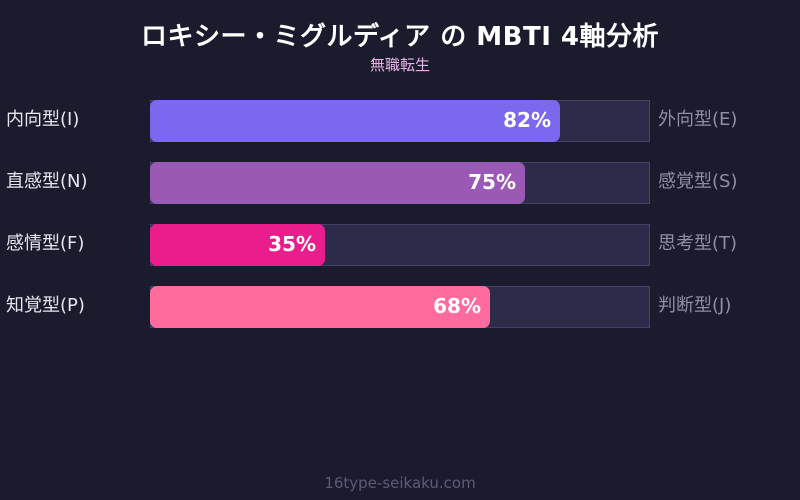 This screenshot has height=500, width=800. I want to click on right-type-label: 思考型(T), so click(698, 243).